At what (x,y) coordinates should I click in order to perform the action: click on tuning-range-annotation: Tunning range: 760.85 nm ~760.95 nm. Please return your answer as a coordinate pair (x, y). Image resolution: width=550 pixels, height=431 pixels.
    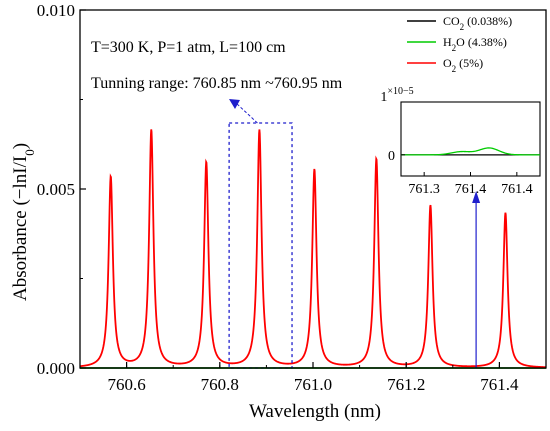
    Looking at the image, I should click on (217, 83).